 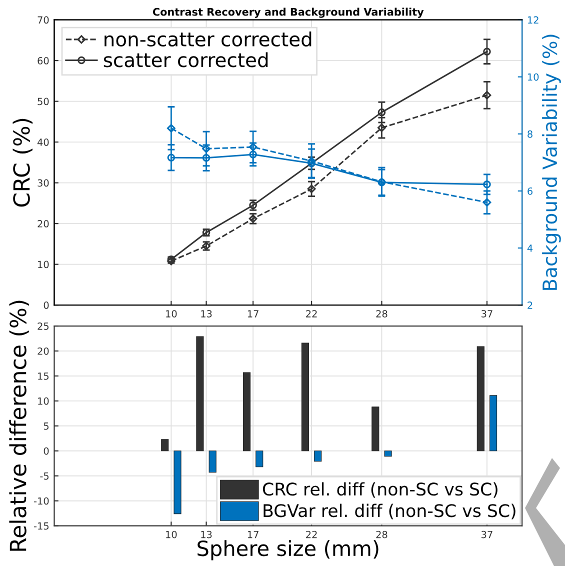 I want to click on y-axis-title: Relative difference (%), so click(x=19, y=425).